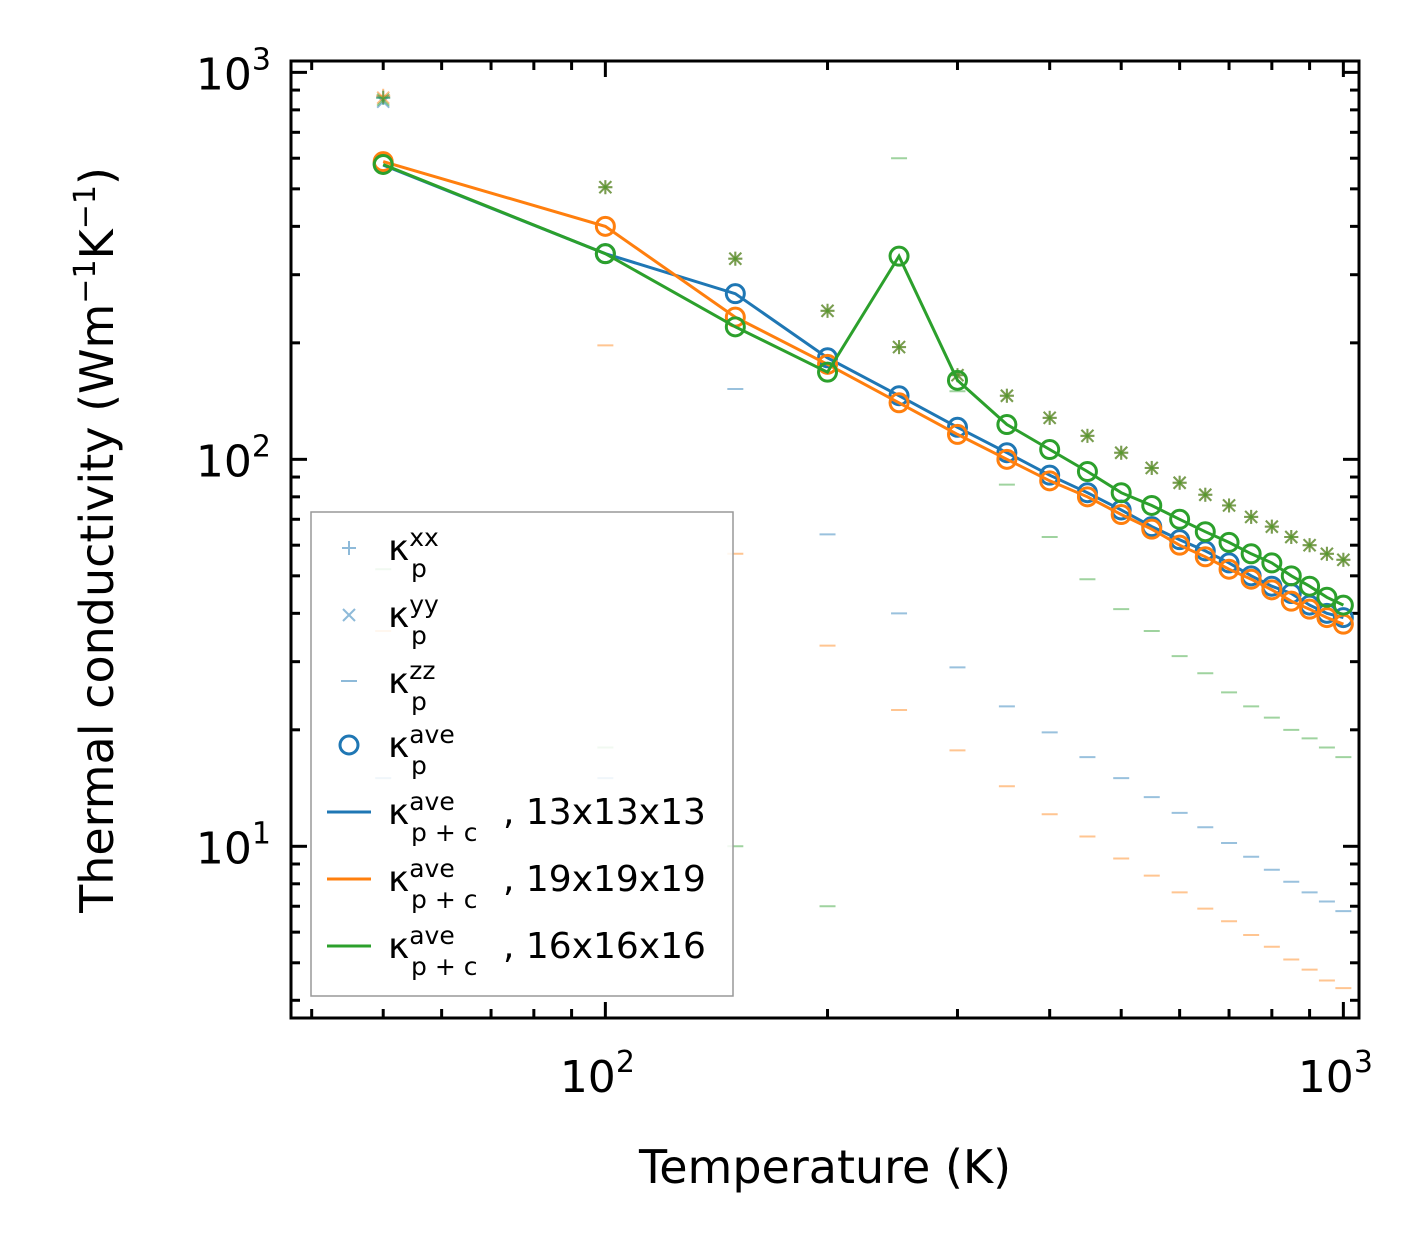 The image size is (1421, 1256). What do you see at coordinates (824, 1167) in the screenshot?
I see `x-axis-title: Temperature (K)` at bounding box center [824, 1167].